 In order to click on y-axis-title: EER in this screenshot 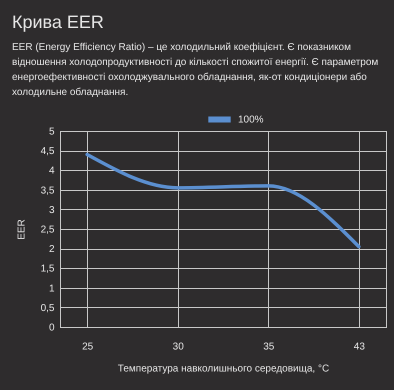, I will do `click(22, 229)`.